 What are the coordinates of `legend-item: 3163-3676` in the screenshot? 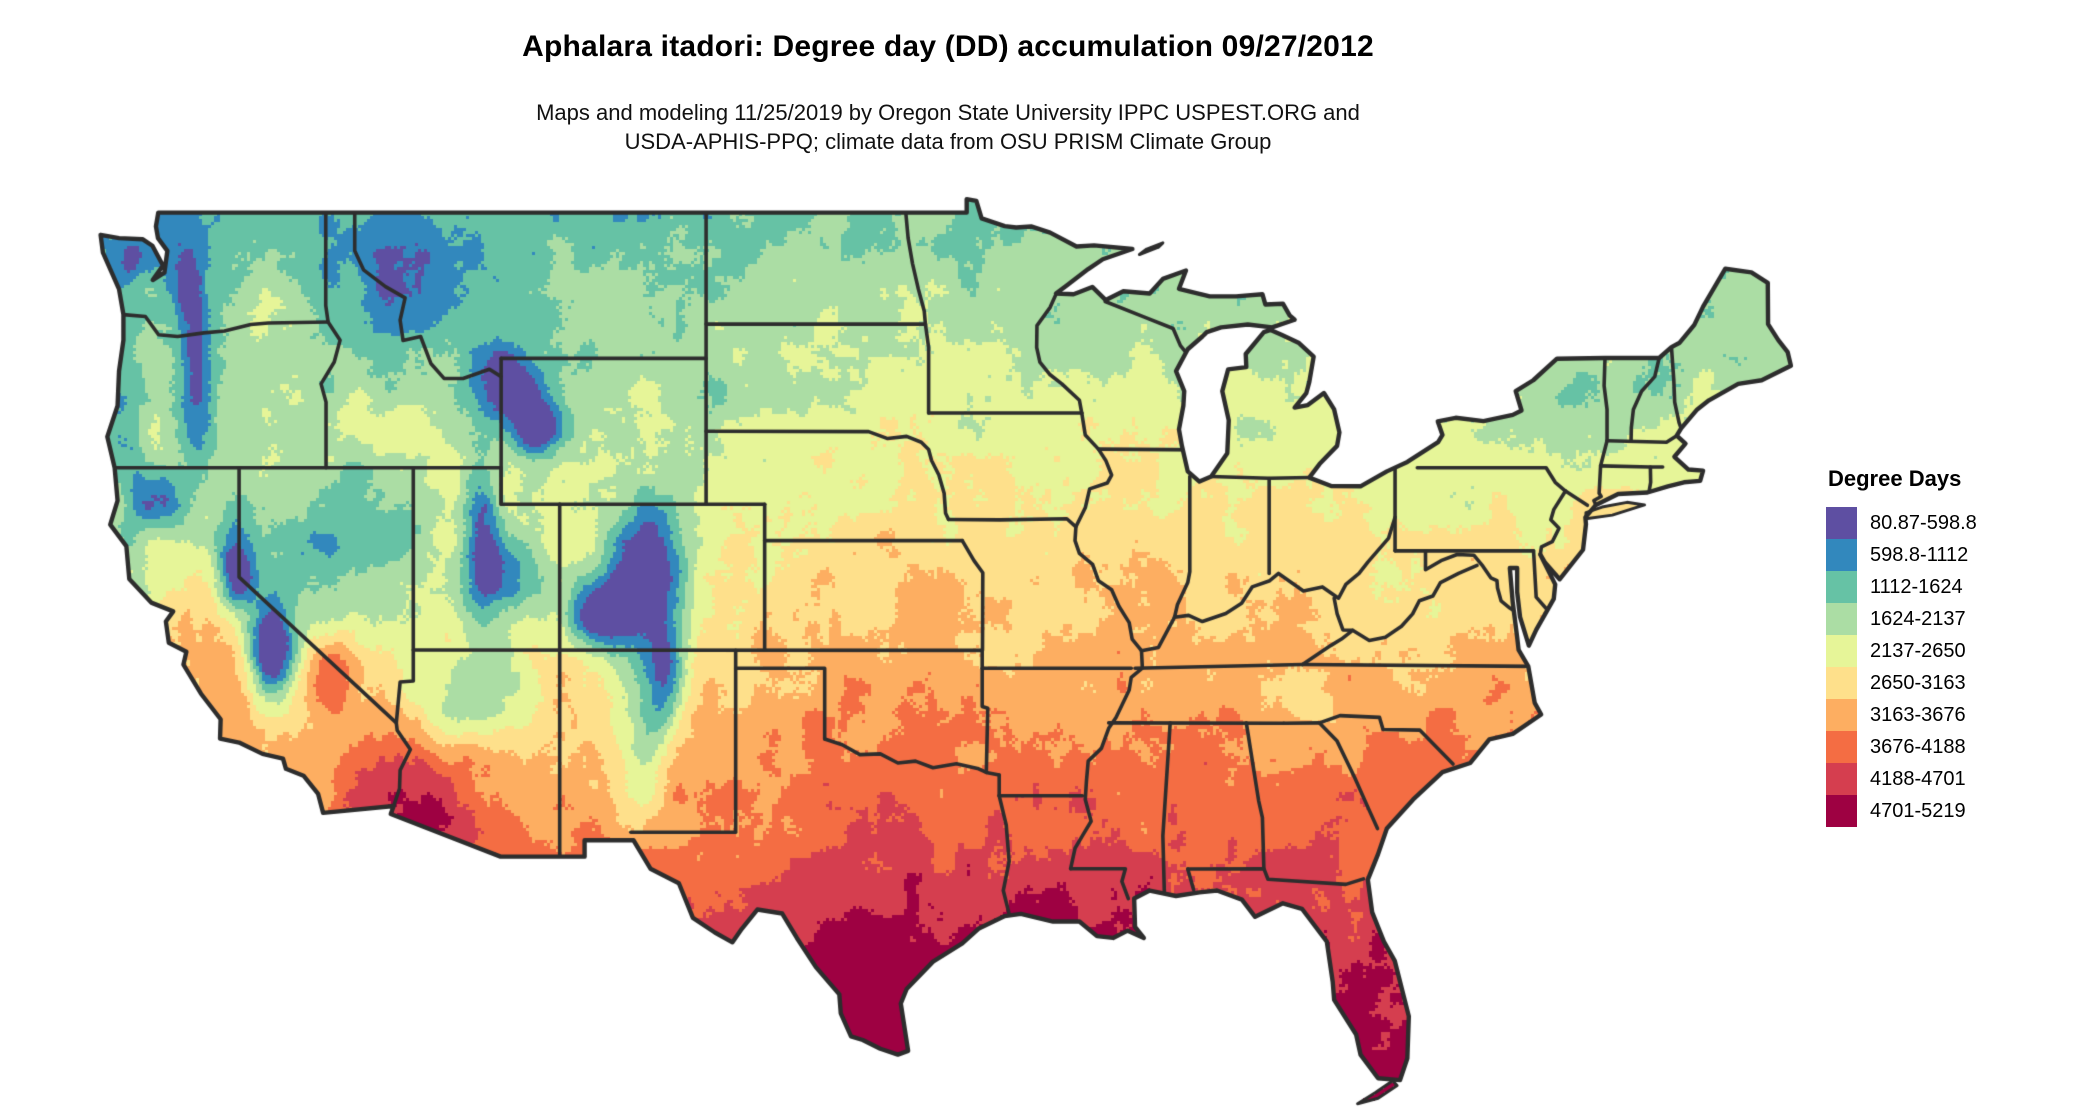 It's located at (1901, 715).